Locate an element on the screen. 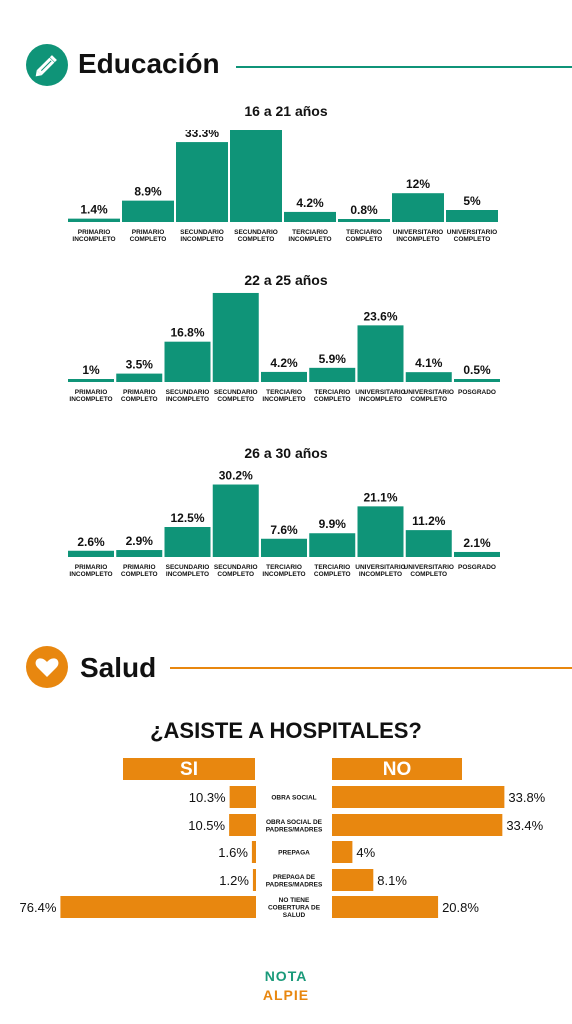  chart-1-title: 16 a 21 años is located at coordinates (286, 111).